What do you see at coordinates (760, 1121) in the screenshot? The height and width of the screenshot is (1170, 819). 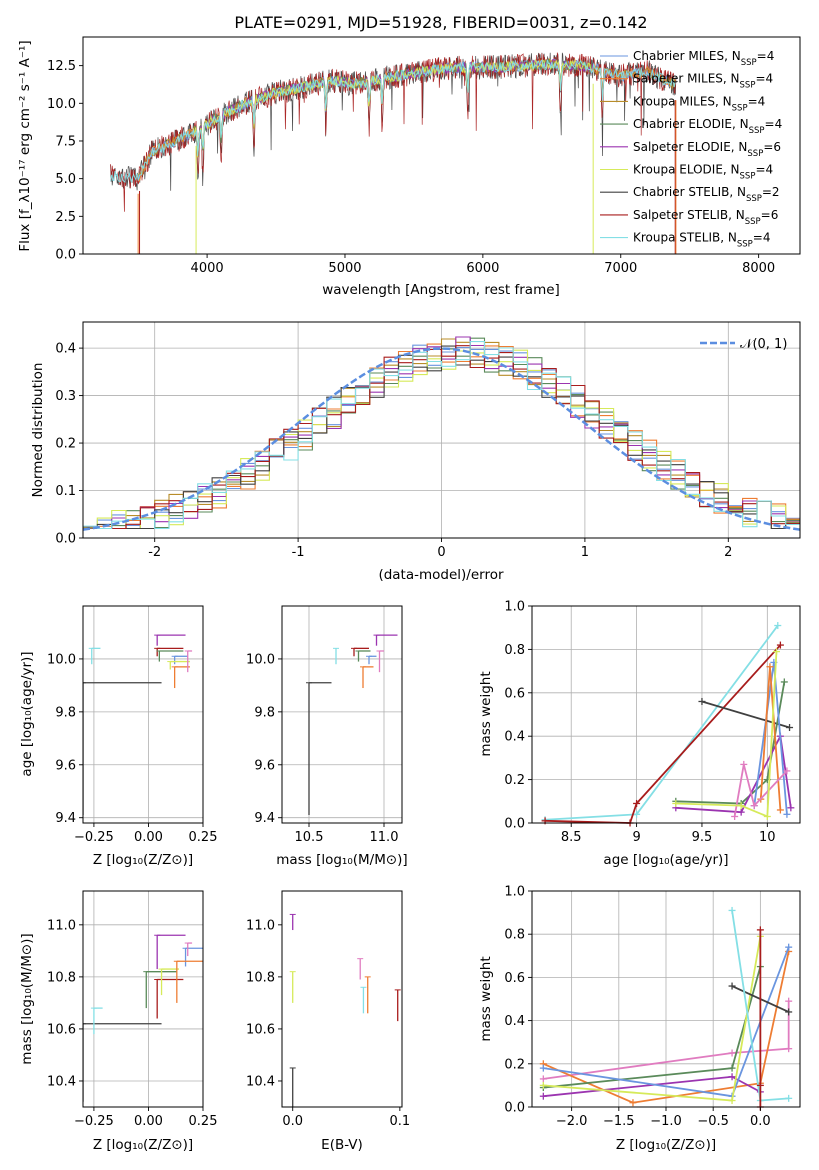 I see `x-tick-label: 0.0` at bounding box center [760, 1121].